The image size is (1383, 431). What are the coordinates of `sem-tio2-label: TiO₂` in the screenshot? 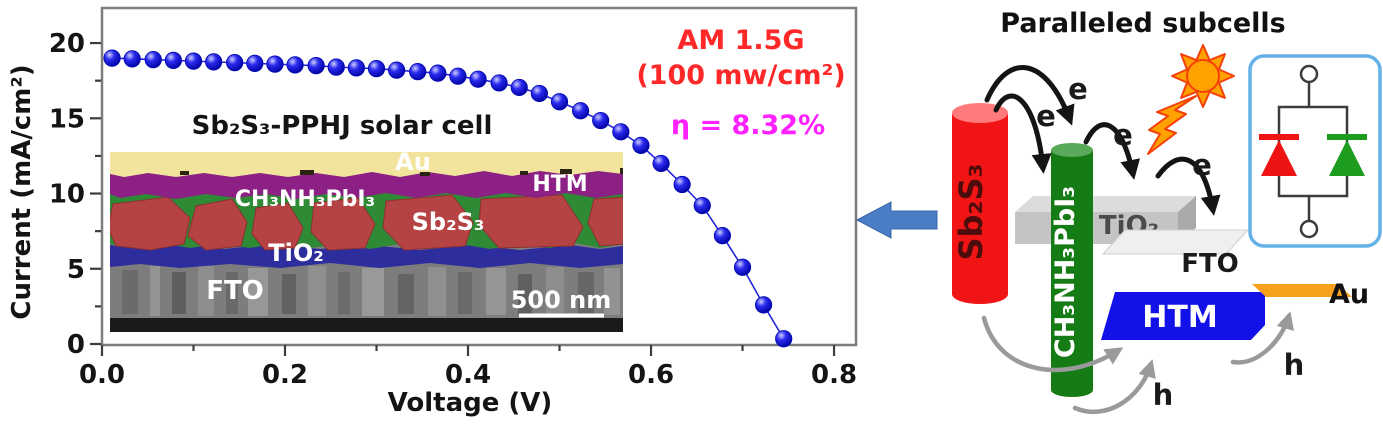 It's located at (296, 253).